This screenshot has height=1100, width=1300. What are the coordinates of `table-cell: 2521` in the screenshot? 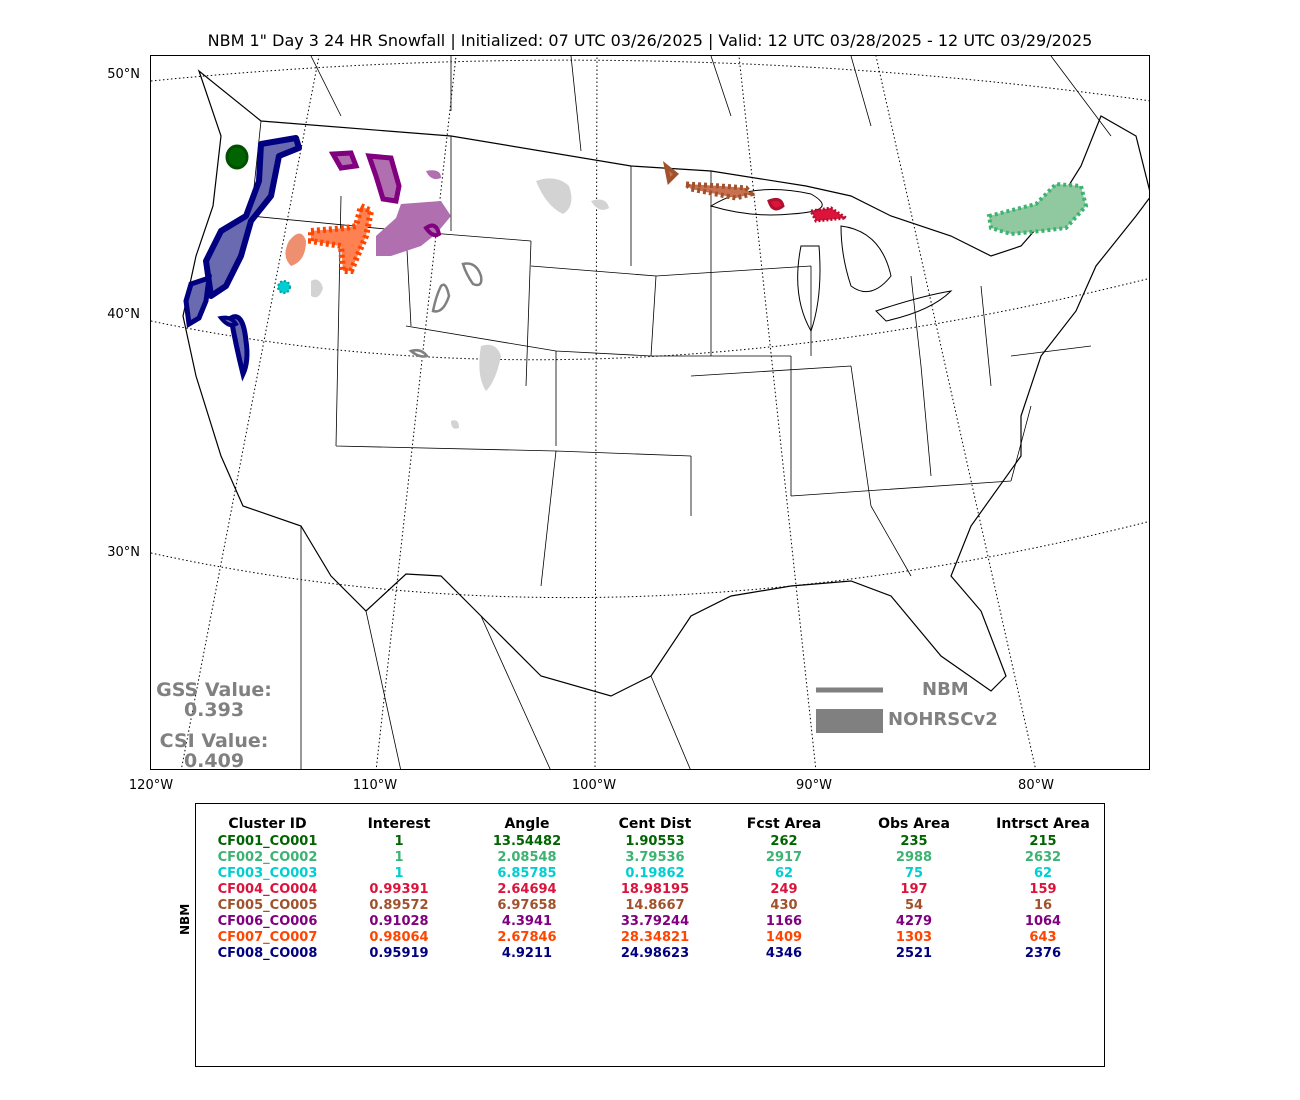 It's located at (914, 953).